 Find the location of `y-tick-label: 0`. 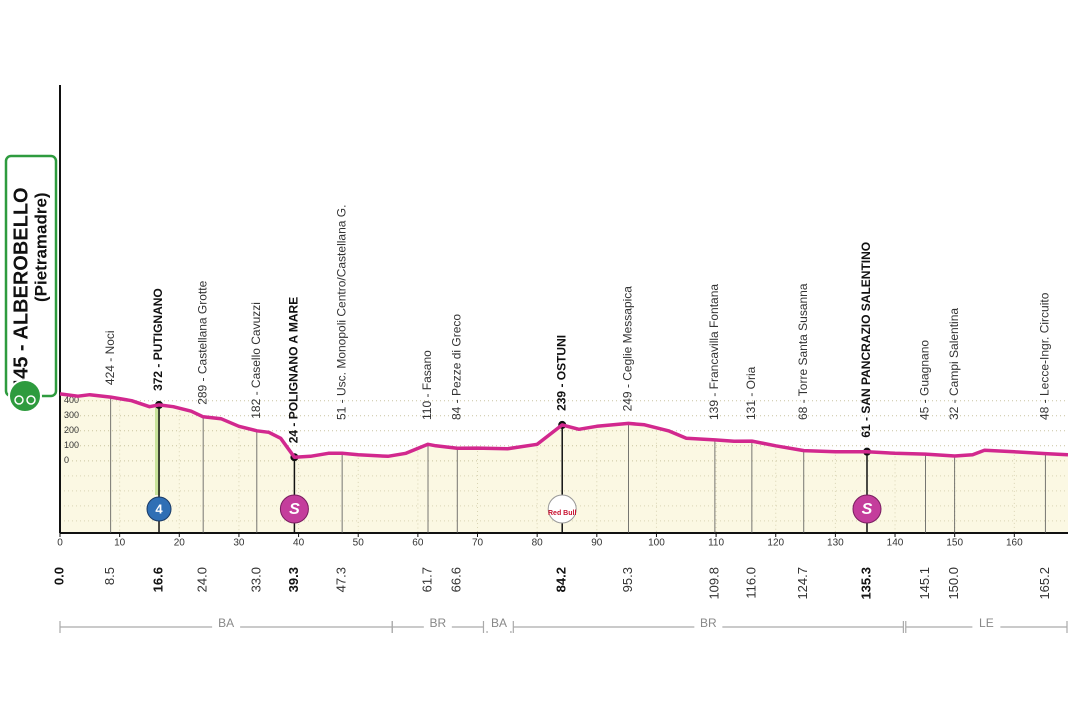

y-tick-label: 0 is located at coordinates (66, 460).